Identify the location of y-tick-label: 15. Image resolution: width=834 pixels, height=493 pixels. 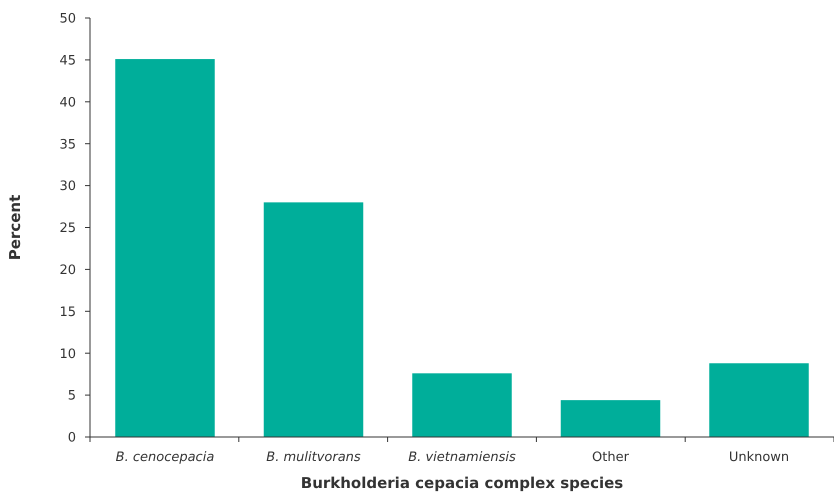
(67, 312).